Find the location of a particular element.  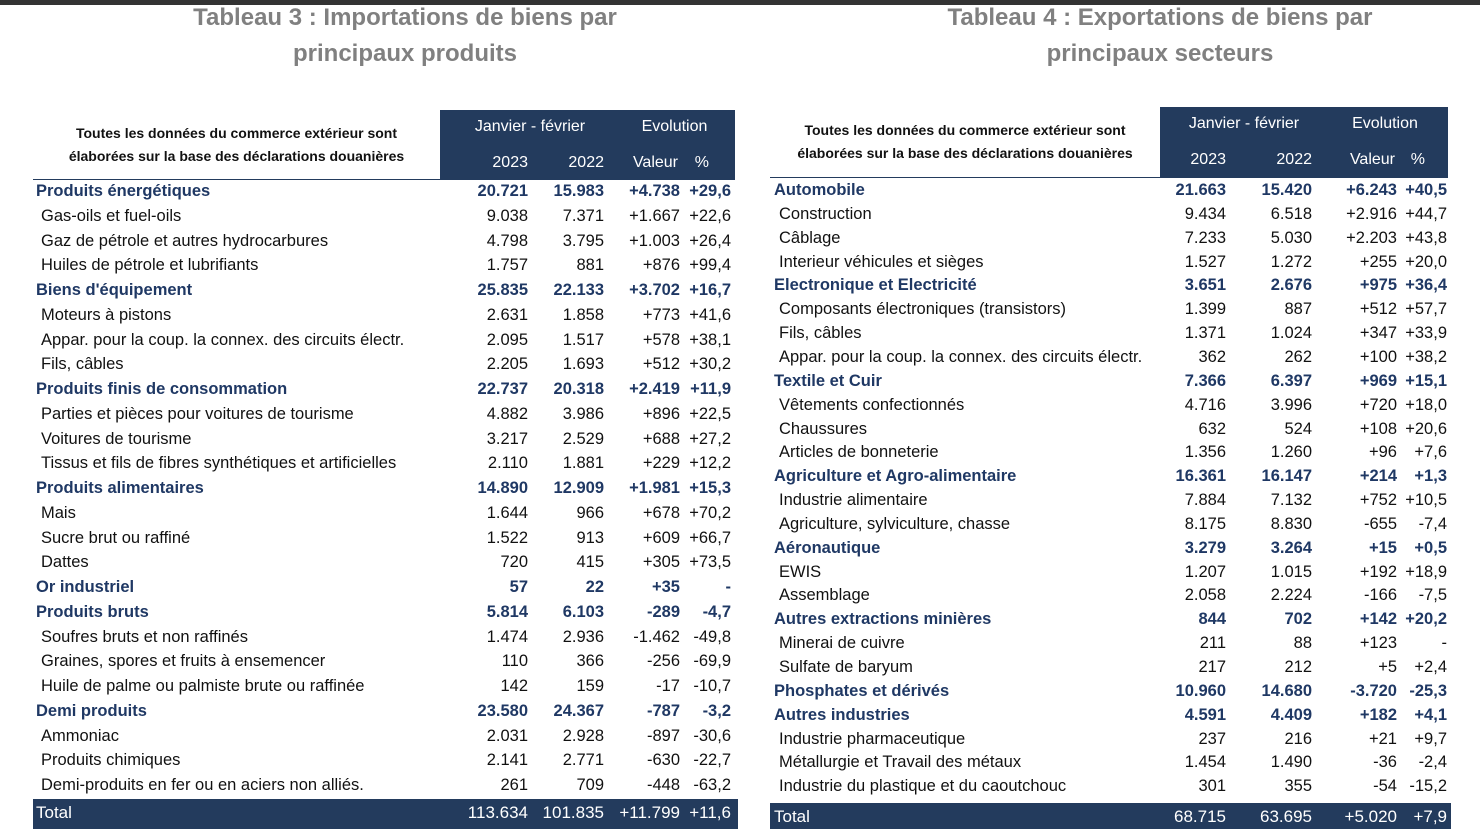

cell-value: +609 is located at coordinates (661, 537).